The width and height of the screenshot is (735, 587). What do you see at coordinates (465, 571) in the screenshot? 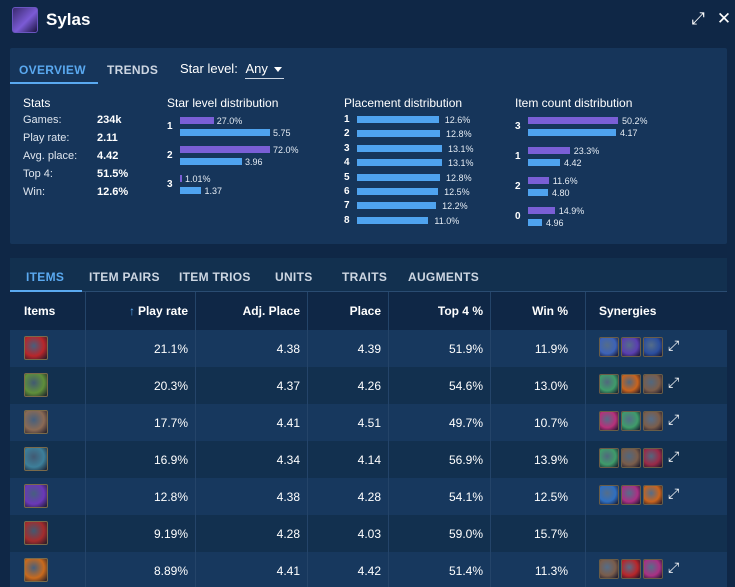
I see `top4-cell: 51.4%` at bounding box center [465, 571].